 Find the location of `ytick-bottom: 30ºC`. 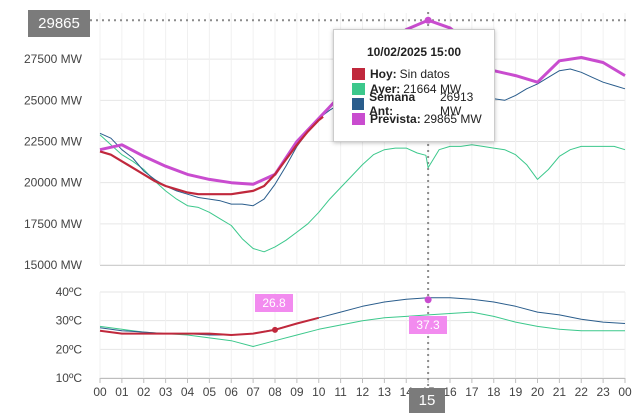

ytick-bottom: 30ºC is located at coordinates (69, 321).